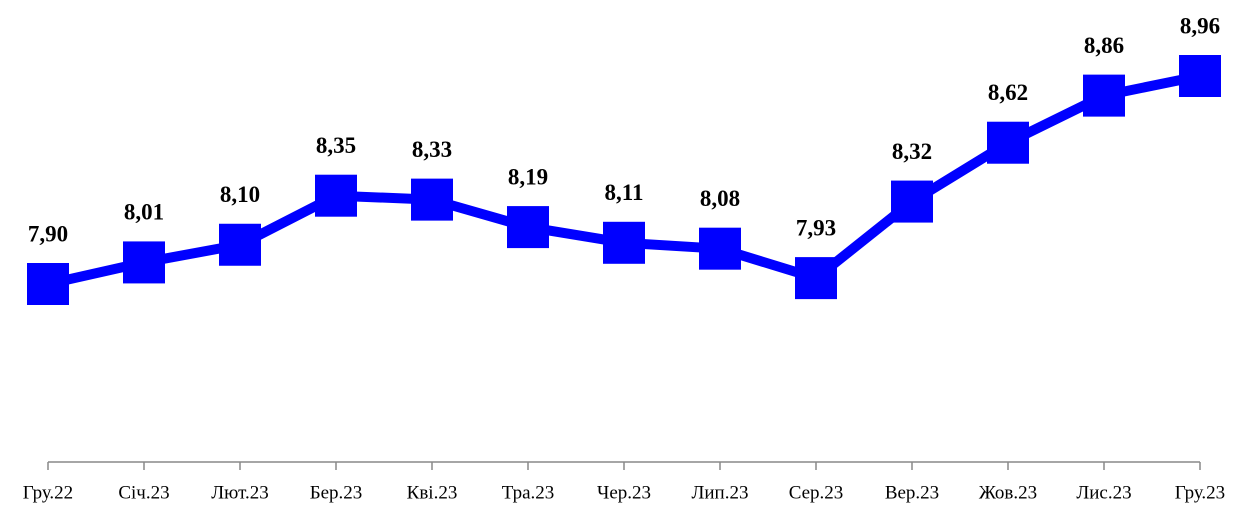 The height and width of the screenshot is (506, 1242). Describe the element at coordinates (48, 233) in the screenshot. I see `data-label: 7,90` at that location.